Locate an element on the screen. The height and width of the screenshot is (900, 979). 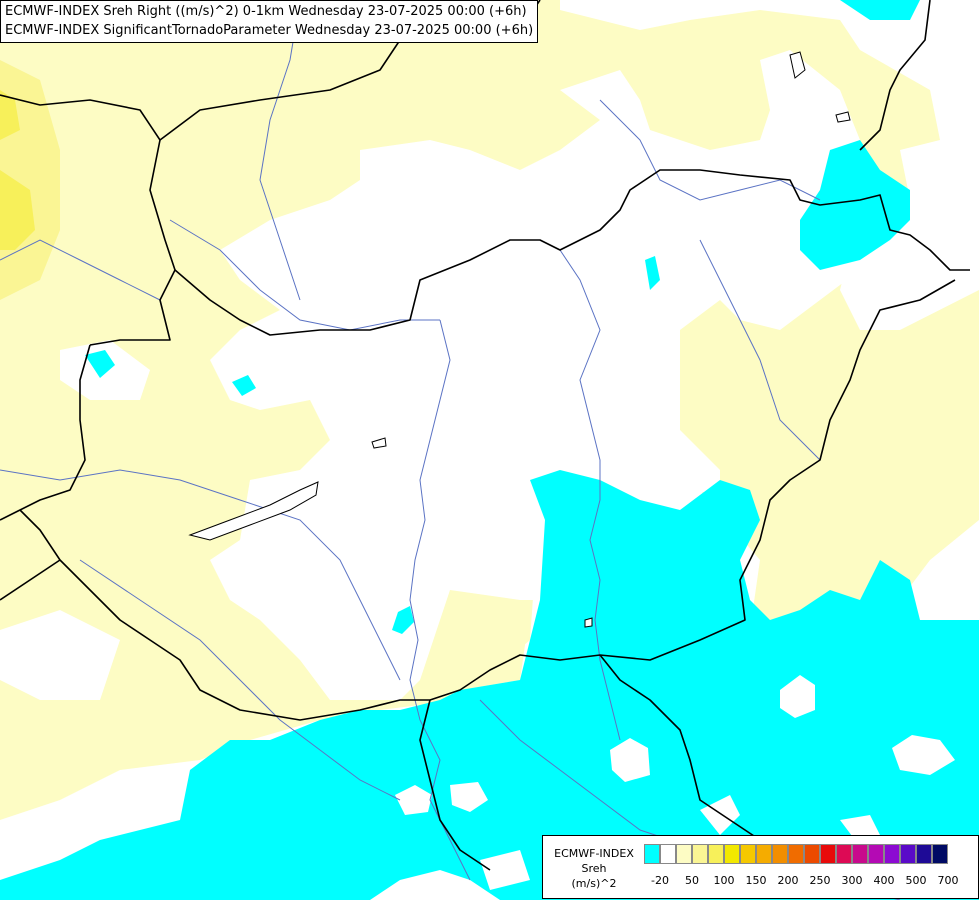
legend-title-line: Sreh is located at coordinates (594, 868).